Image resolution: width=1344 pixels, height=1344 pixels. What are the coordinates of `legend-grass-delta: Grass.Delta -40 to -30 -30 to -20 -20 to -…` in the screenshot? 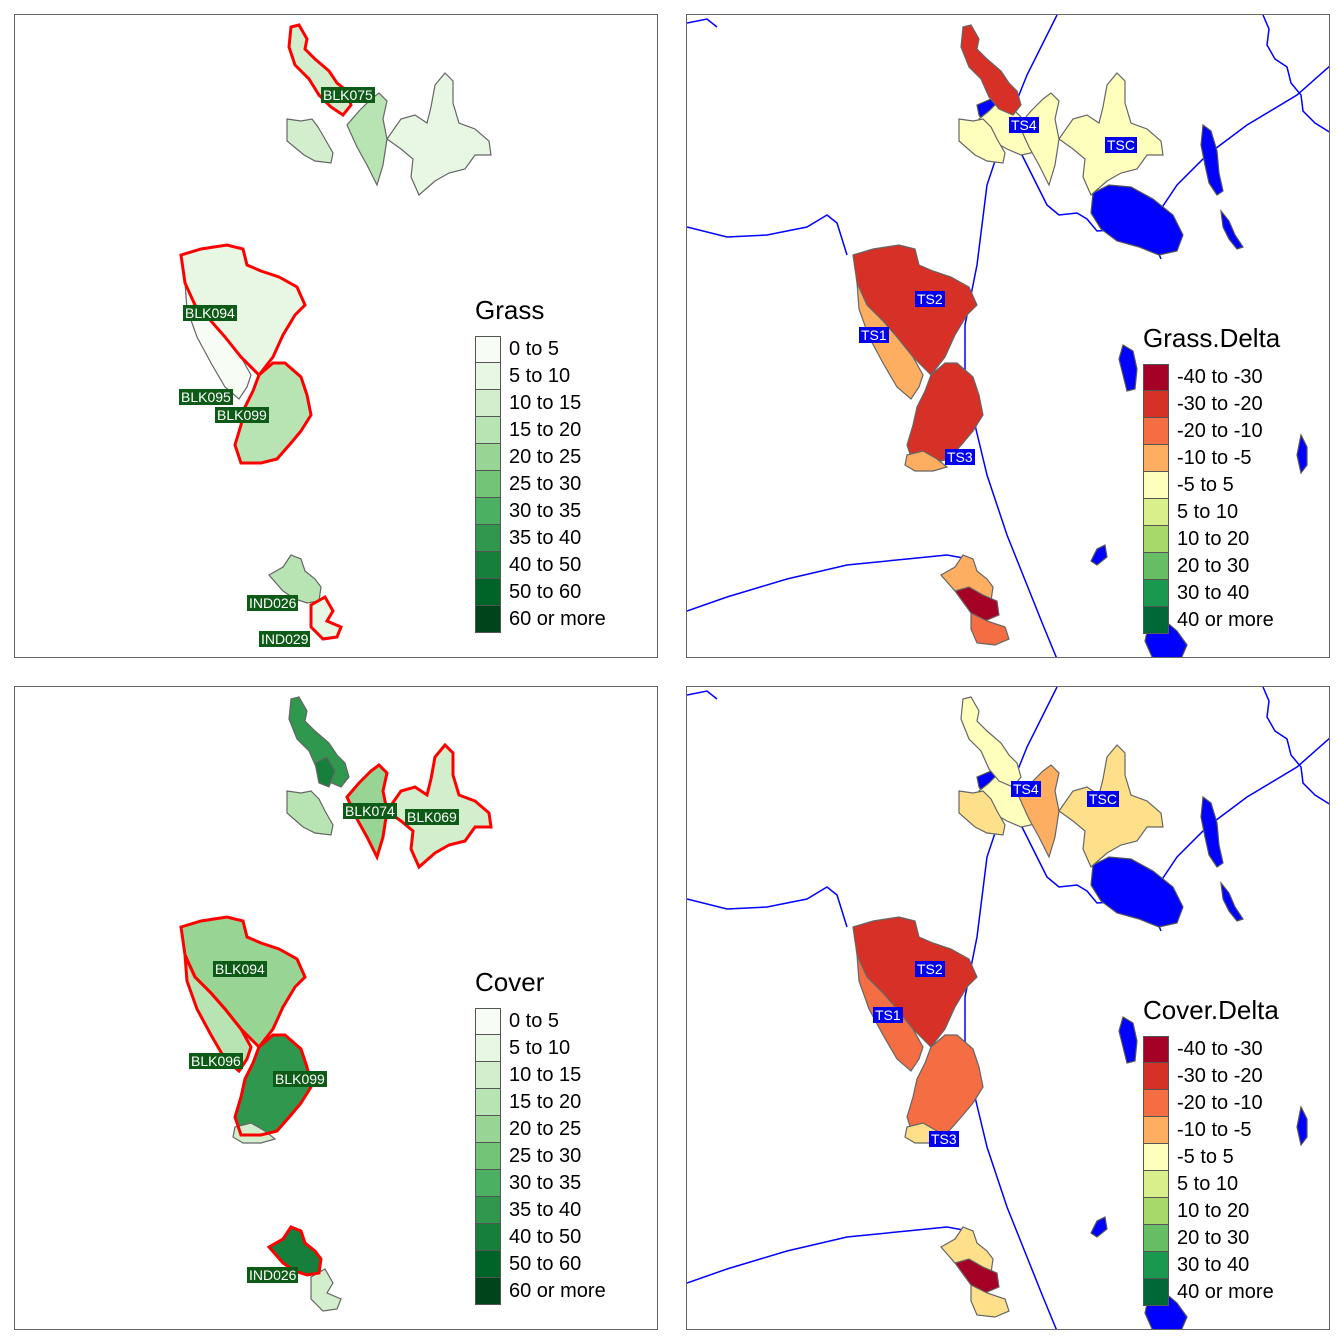 It's located at (1211, 478).